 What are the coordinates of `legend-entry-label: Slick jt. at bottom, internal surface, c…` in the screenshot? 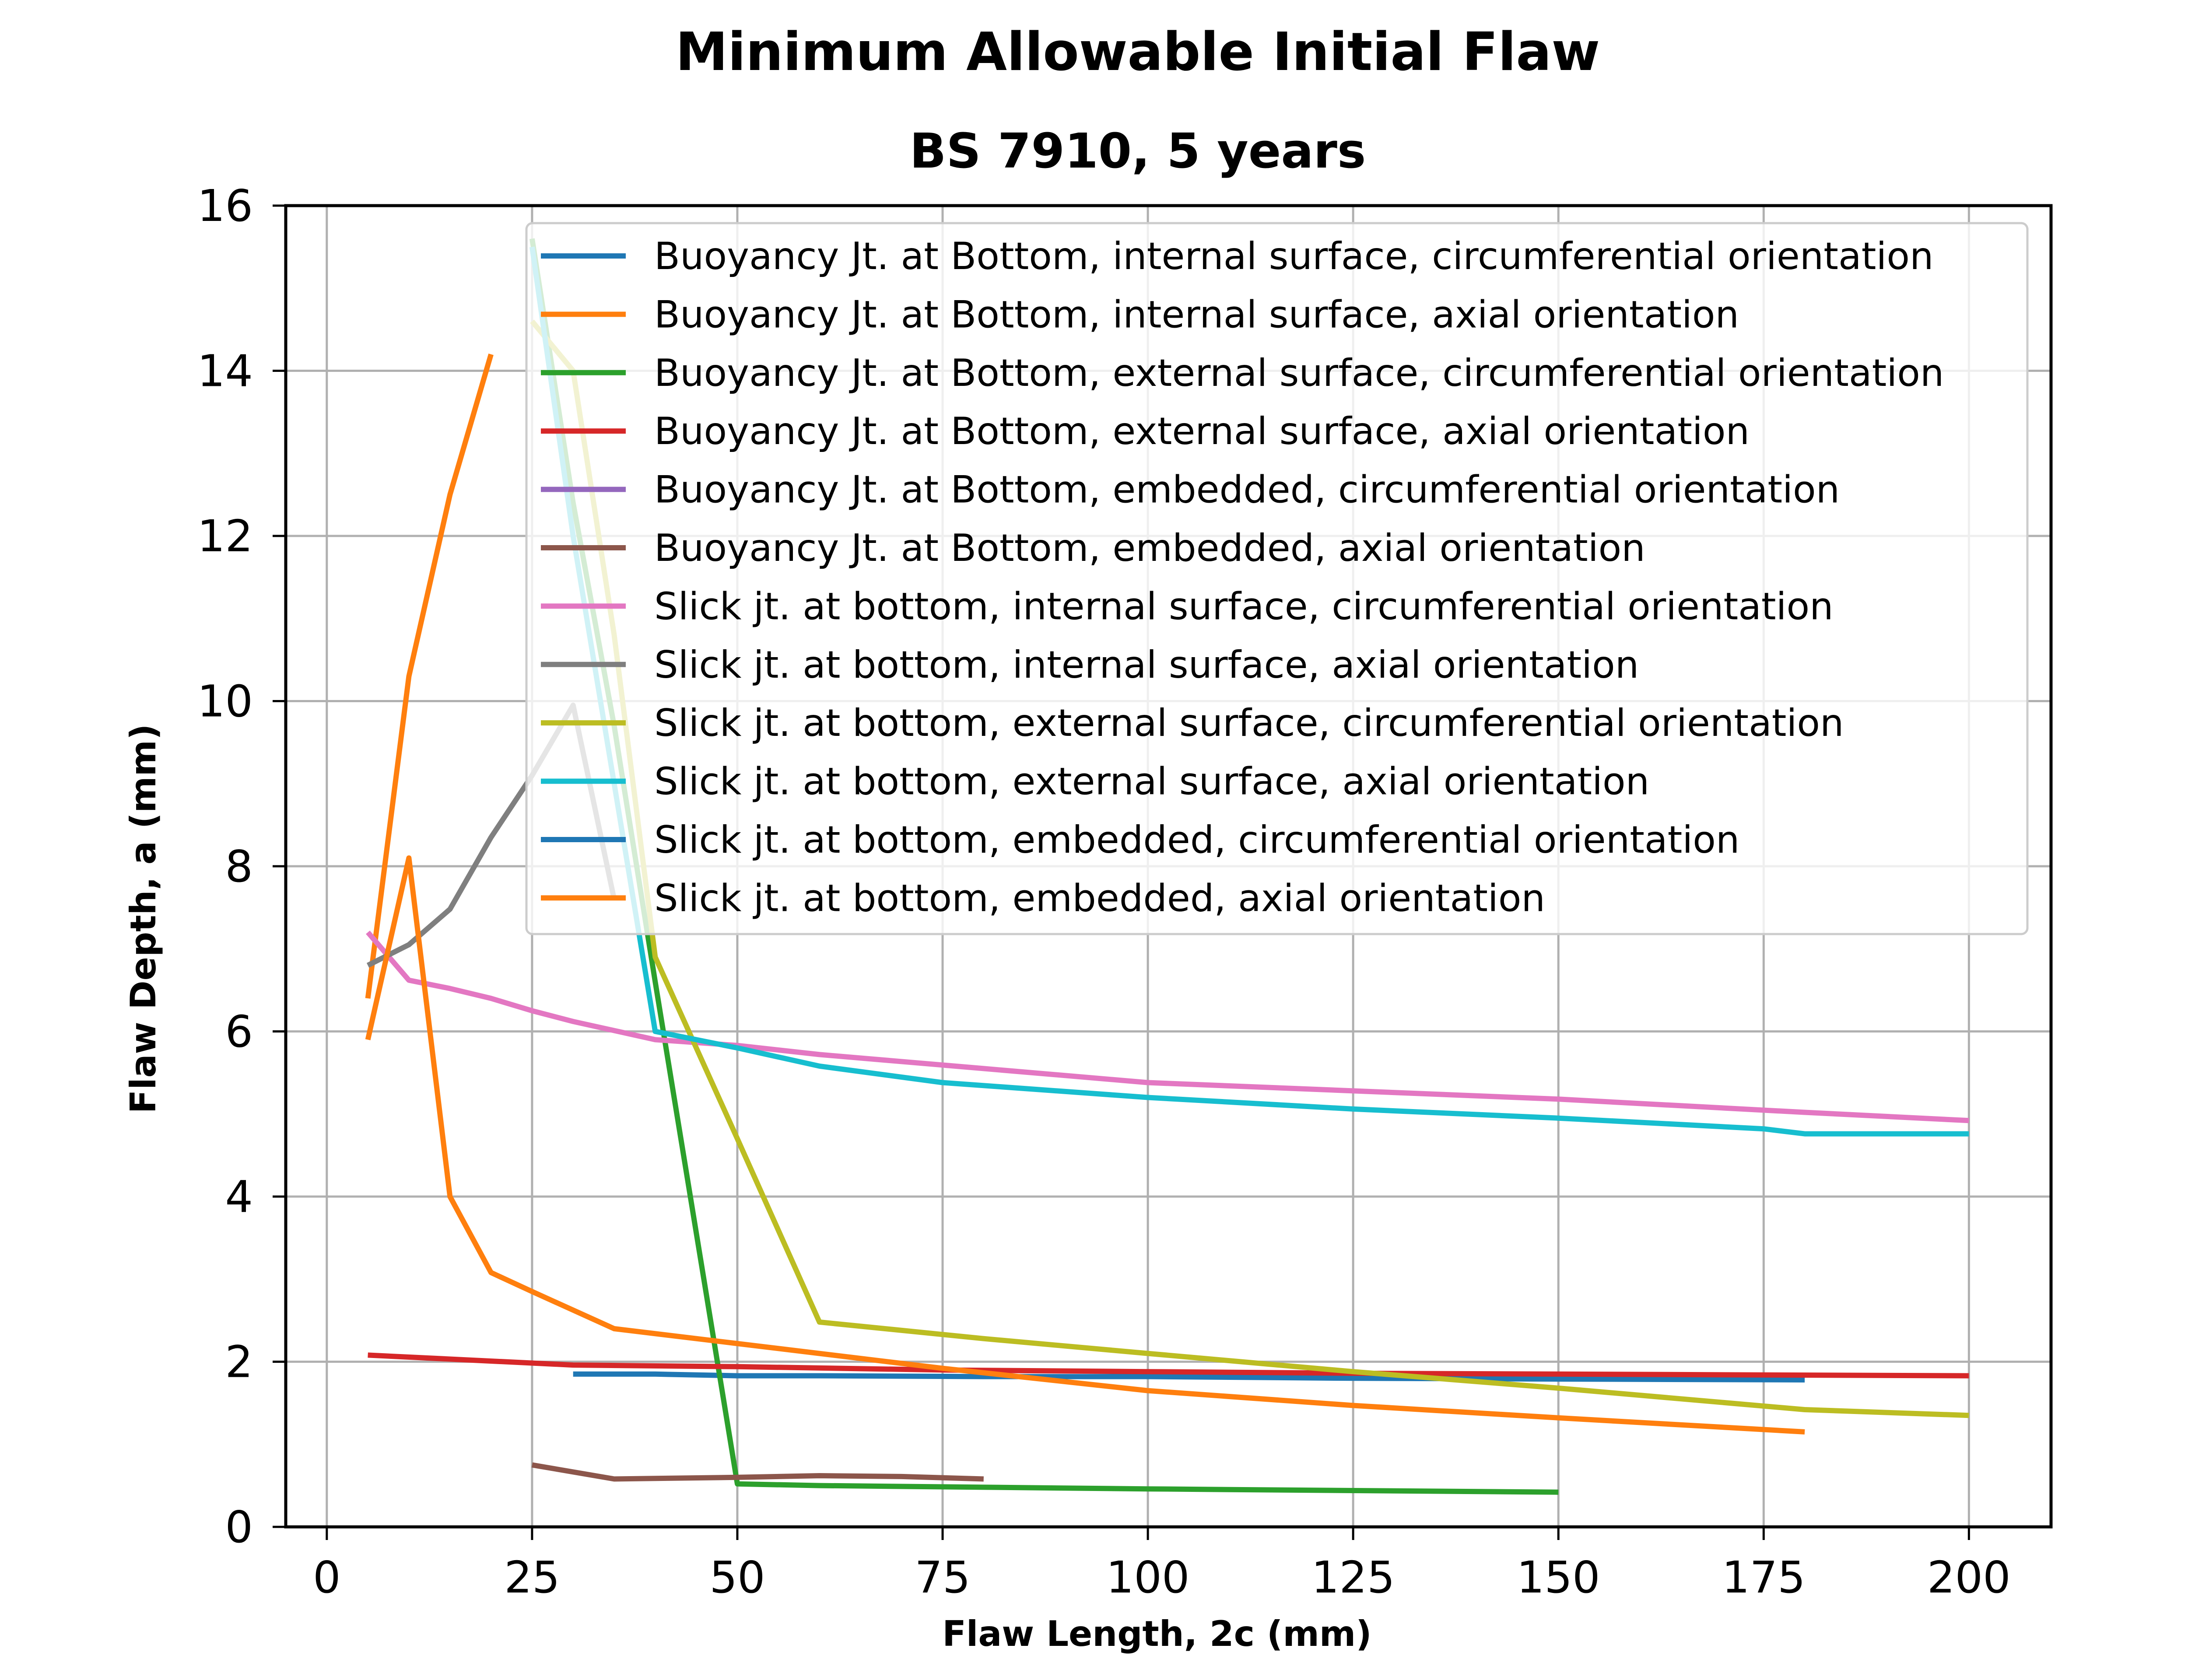 It's located at (1244, 606).